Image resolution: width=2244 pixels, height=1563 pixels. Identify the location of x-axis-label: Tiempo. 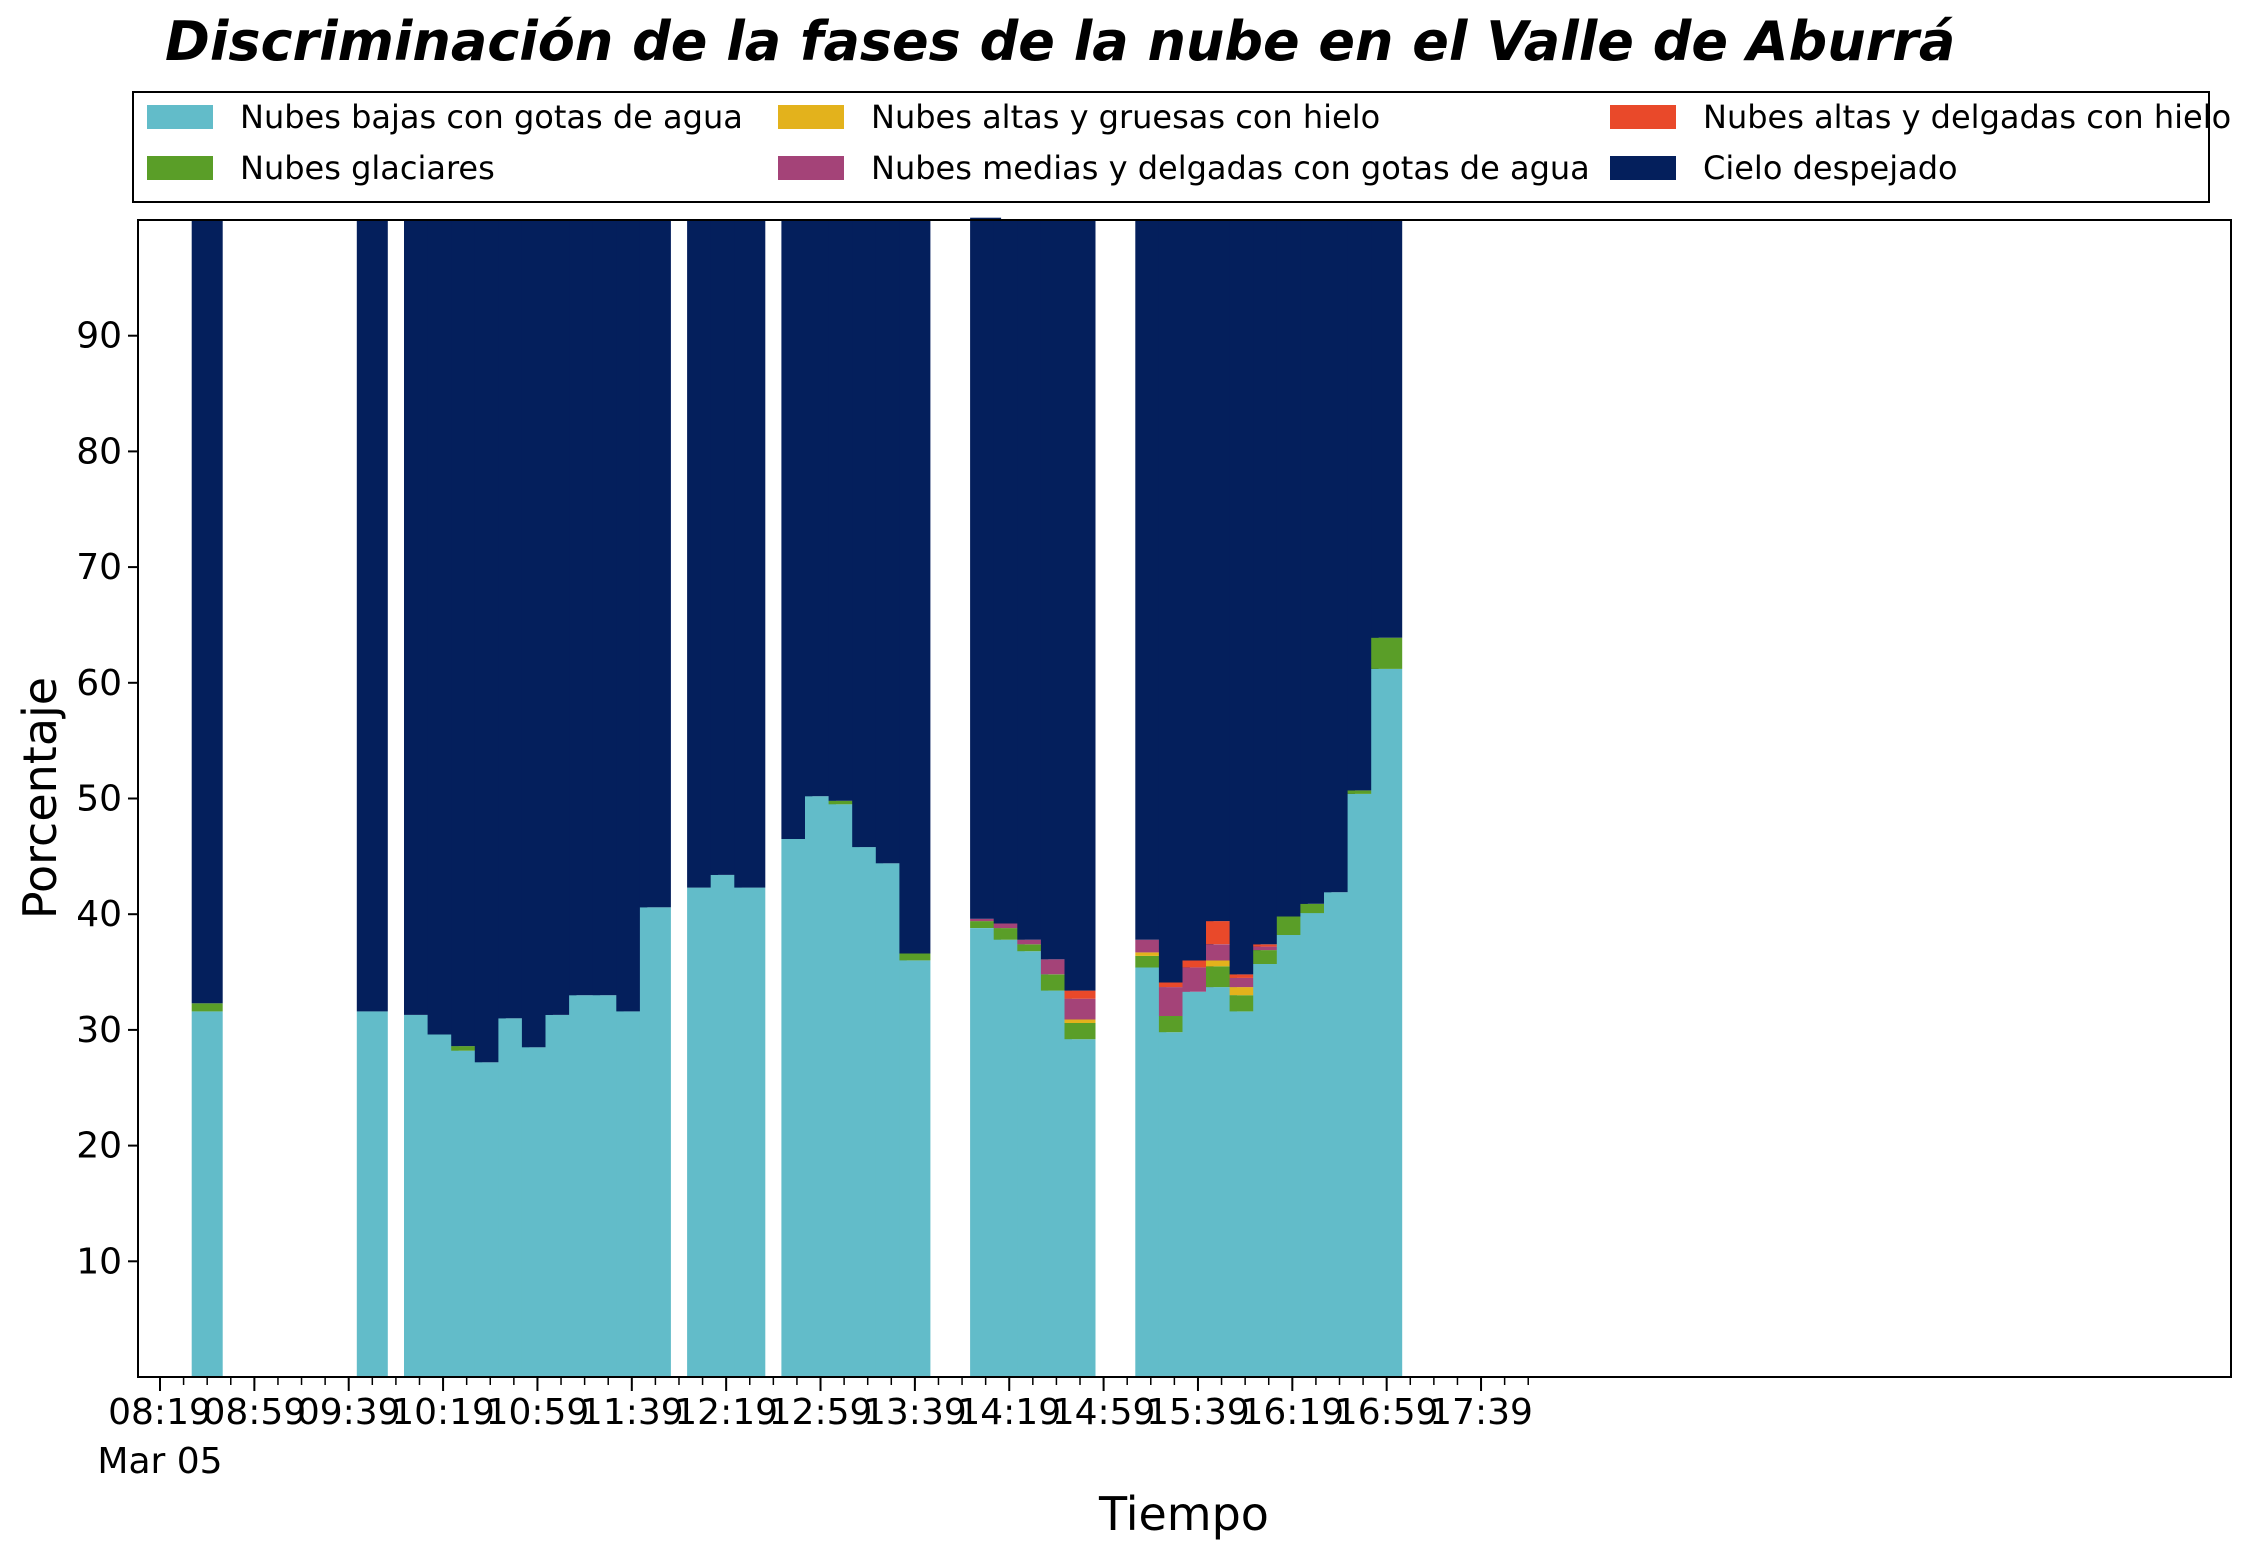
(1183, 1514).